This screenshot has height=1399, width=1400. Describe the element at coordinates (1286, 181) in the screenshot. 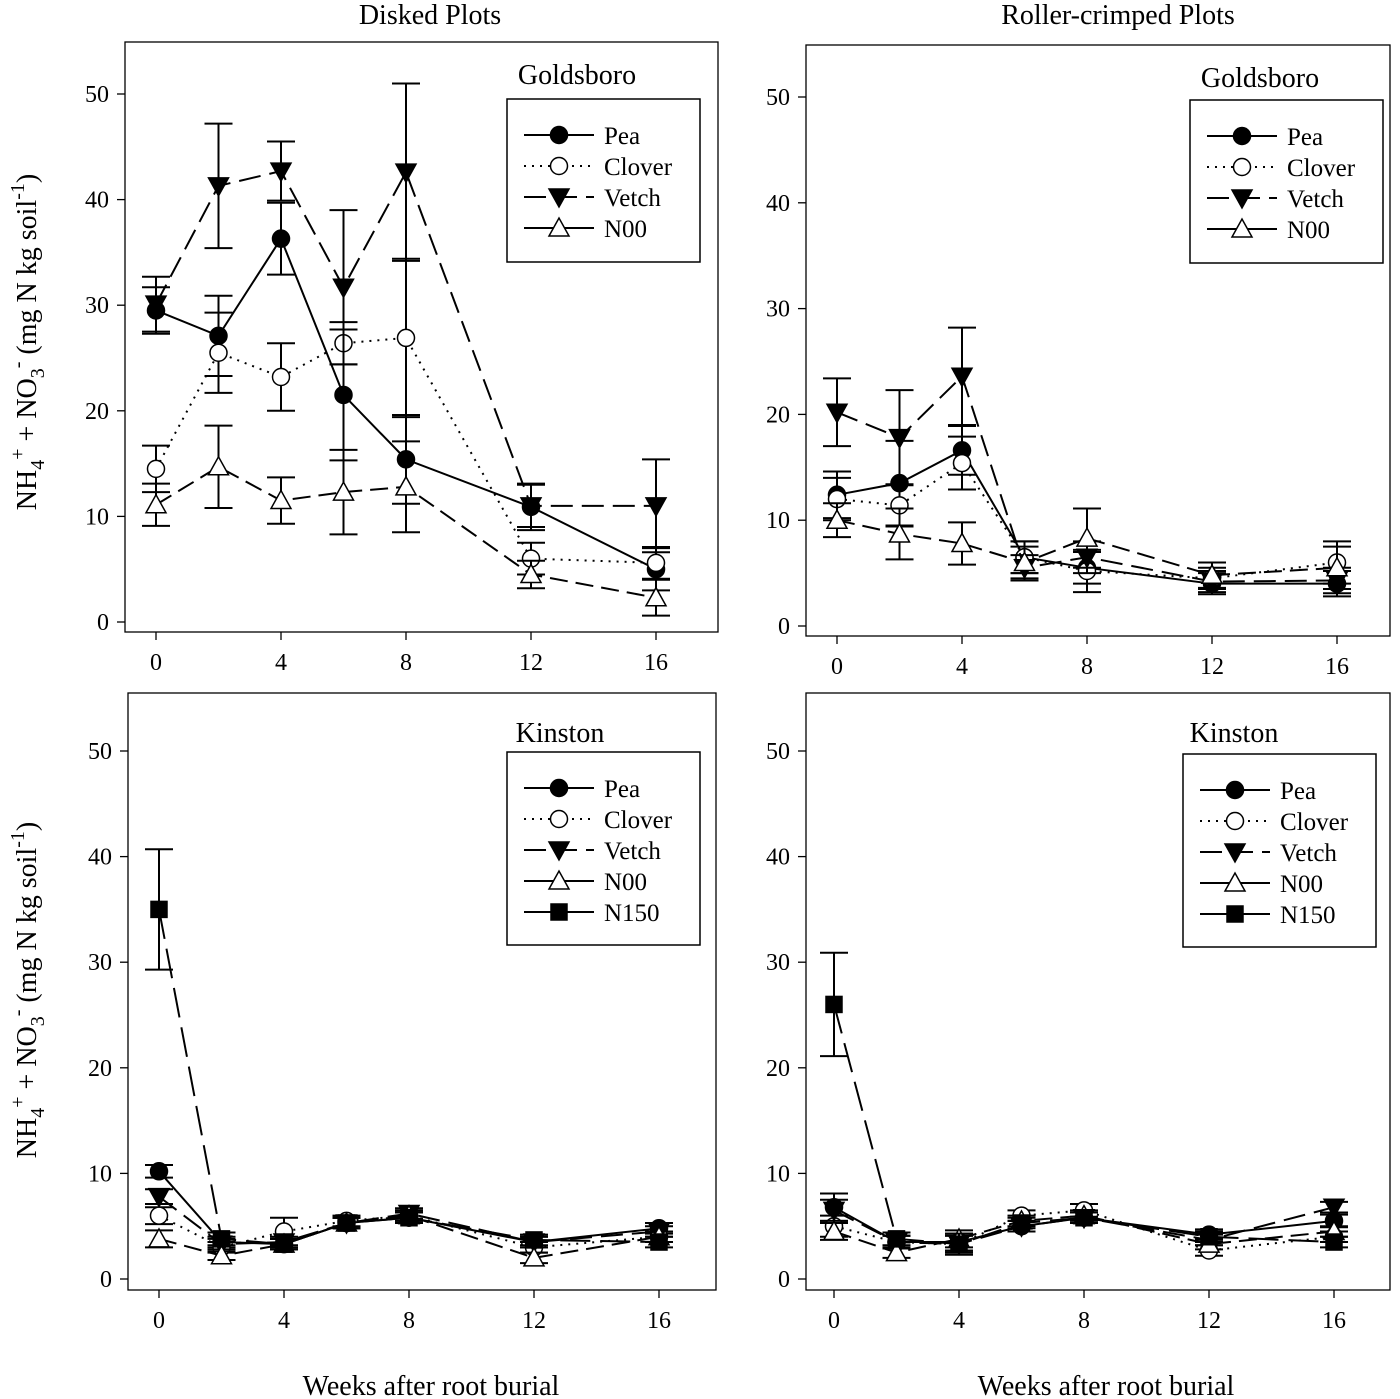

I see `legend: Pea Clover Vetch N00` at that location.